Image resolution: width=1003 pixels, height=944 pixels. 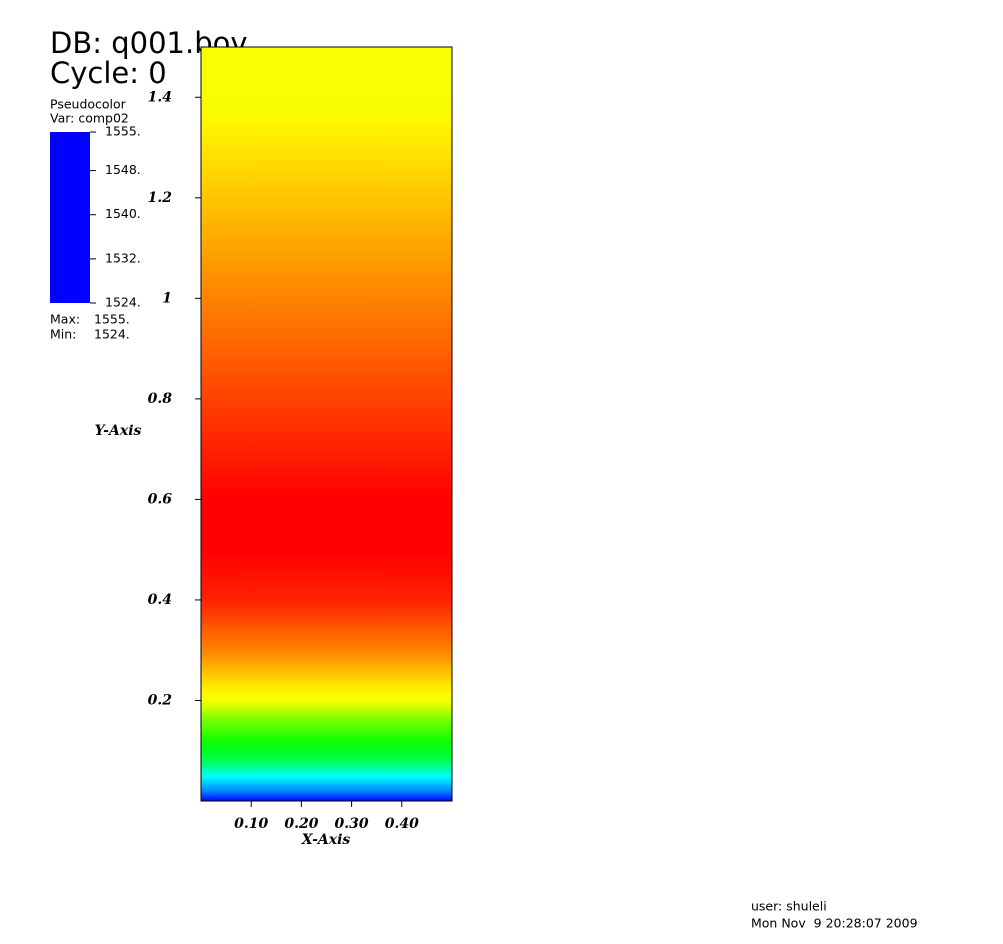 What do you see at coordinates (160, 600) in the screenshot?
I see `y-tick-label: 0.4` at bounding box center [160, 600].